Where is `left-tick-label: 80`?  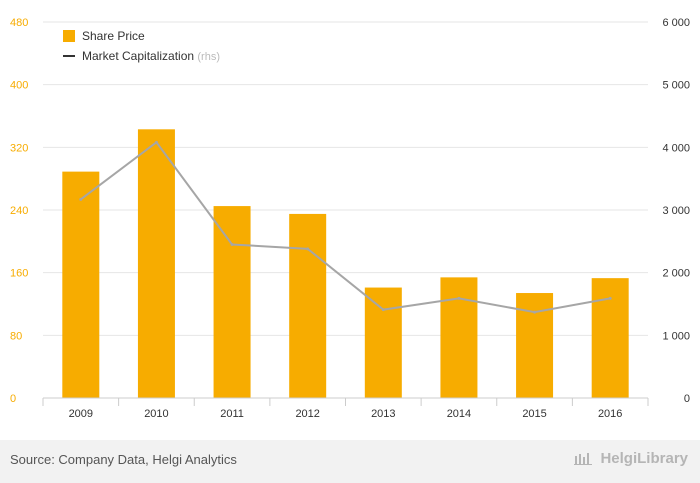
left-tick-label: 80 is located at coordinates (16, 336).